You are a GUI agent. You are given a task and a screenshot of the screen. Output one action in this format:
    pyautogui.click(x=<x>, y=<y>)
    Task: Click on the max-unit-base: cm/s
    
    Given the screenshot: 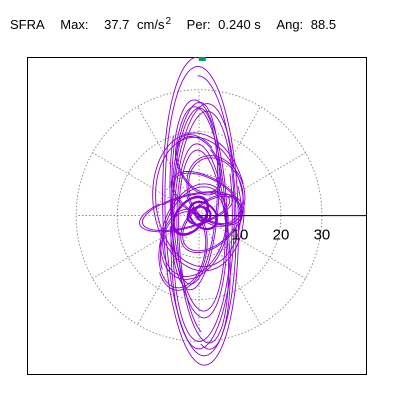 What is the action you would take?
    pyautogui.click(x=151, y=24)
    